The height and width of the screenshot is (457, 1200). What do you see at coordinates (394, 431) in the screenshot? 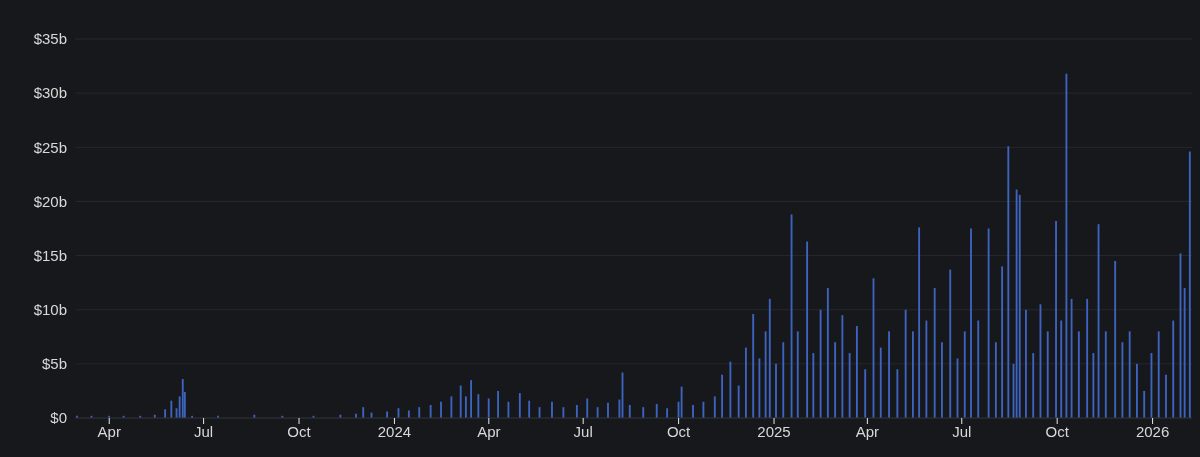
I see `x-tick-label: 2024` at bounding box center [394, 431].